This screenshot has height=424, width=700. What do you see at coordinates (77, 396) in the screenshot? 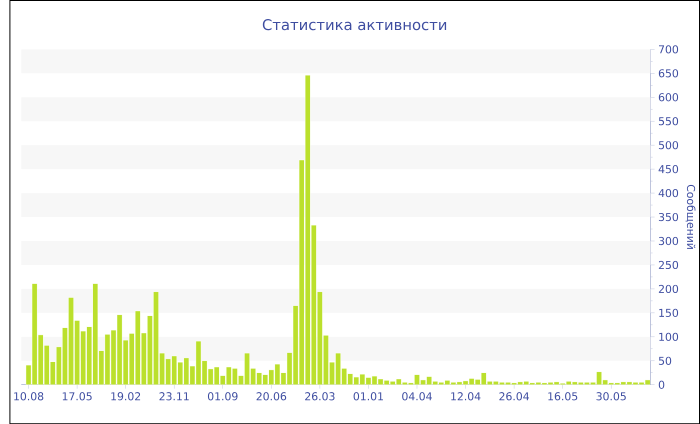
I see `x-tick-label: 17.05` at bounding box center [77, 396].